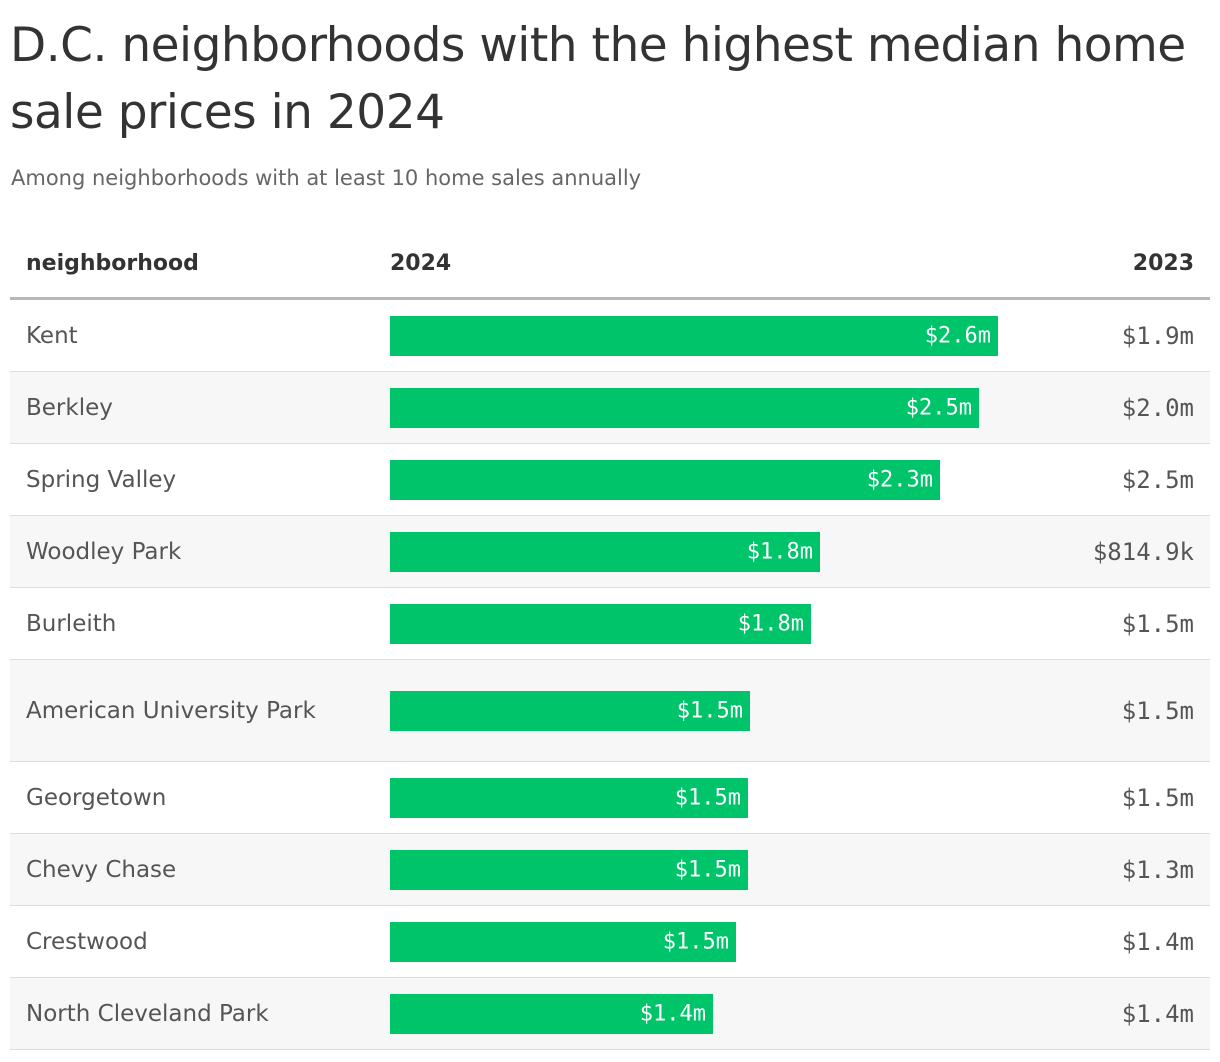 The image size is (1220, 1062). I want to click on table-row: North Cleveland Park $1.4m $1.4m, so click(610, 1014).